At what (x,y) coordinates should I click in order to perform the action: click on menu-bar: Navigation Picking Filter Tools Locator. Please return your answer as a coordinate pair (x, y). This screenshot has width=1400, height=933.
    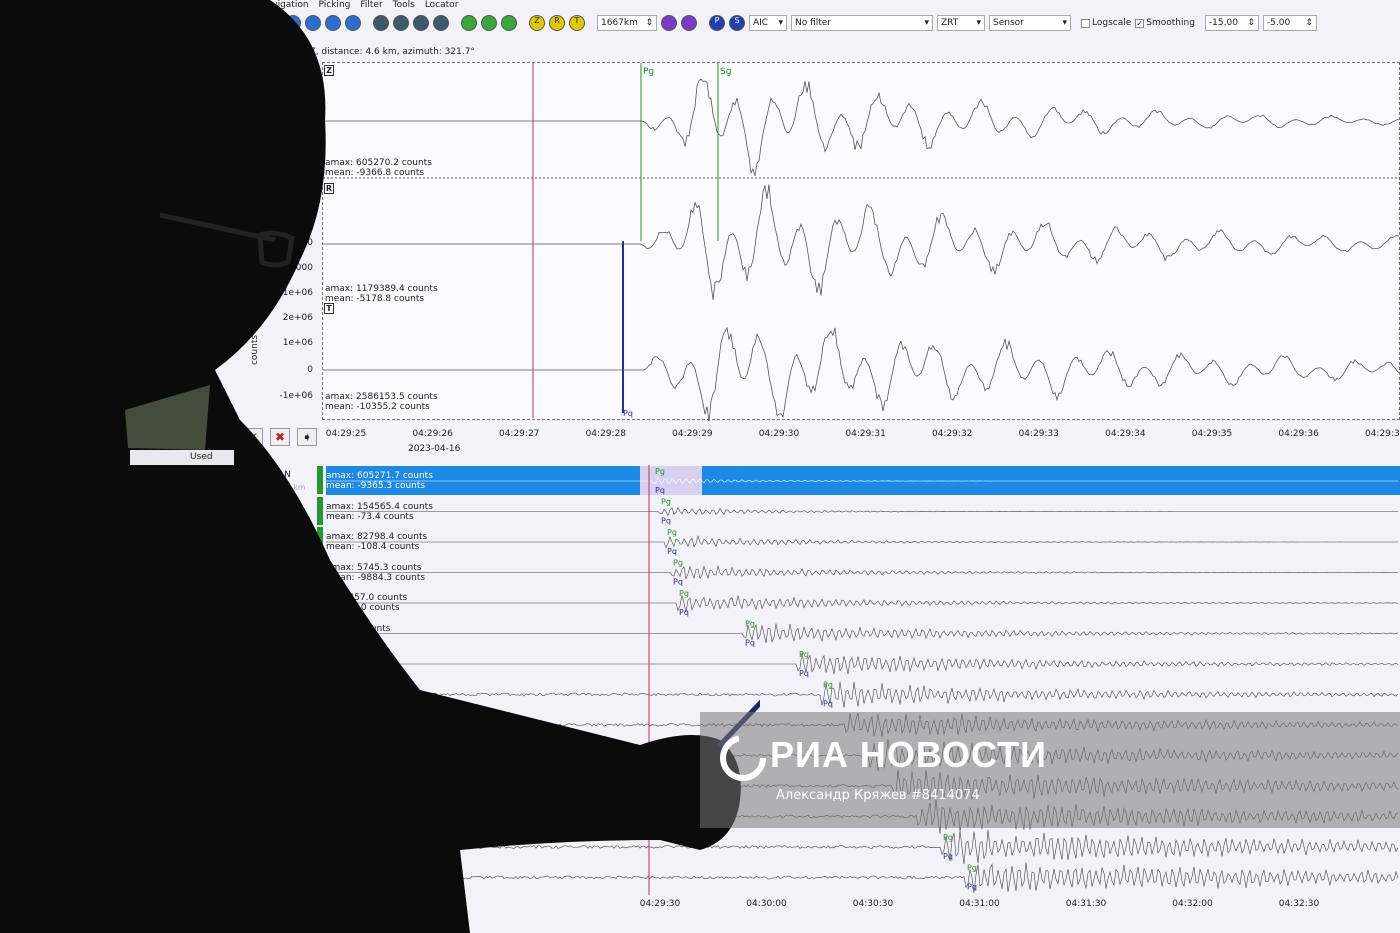
    Looking at the image, I should click on (359, 5).